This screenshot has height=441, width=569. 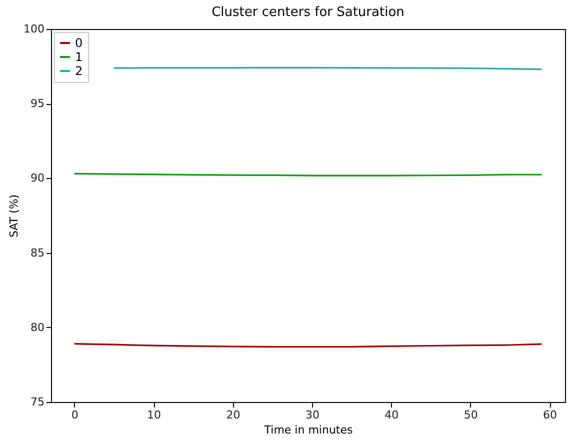 I want to click on legend-label: 1, so click(x=79, y=57).